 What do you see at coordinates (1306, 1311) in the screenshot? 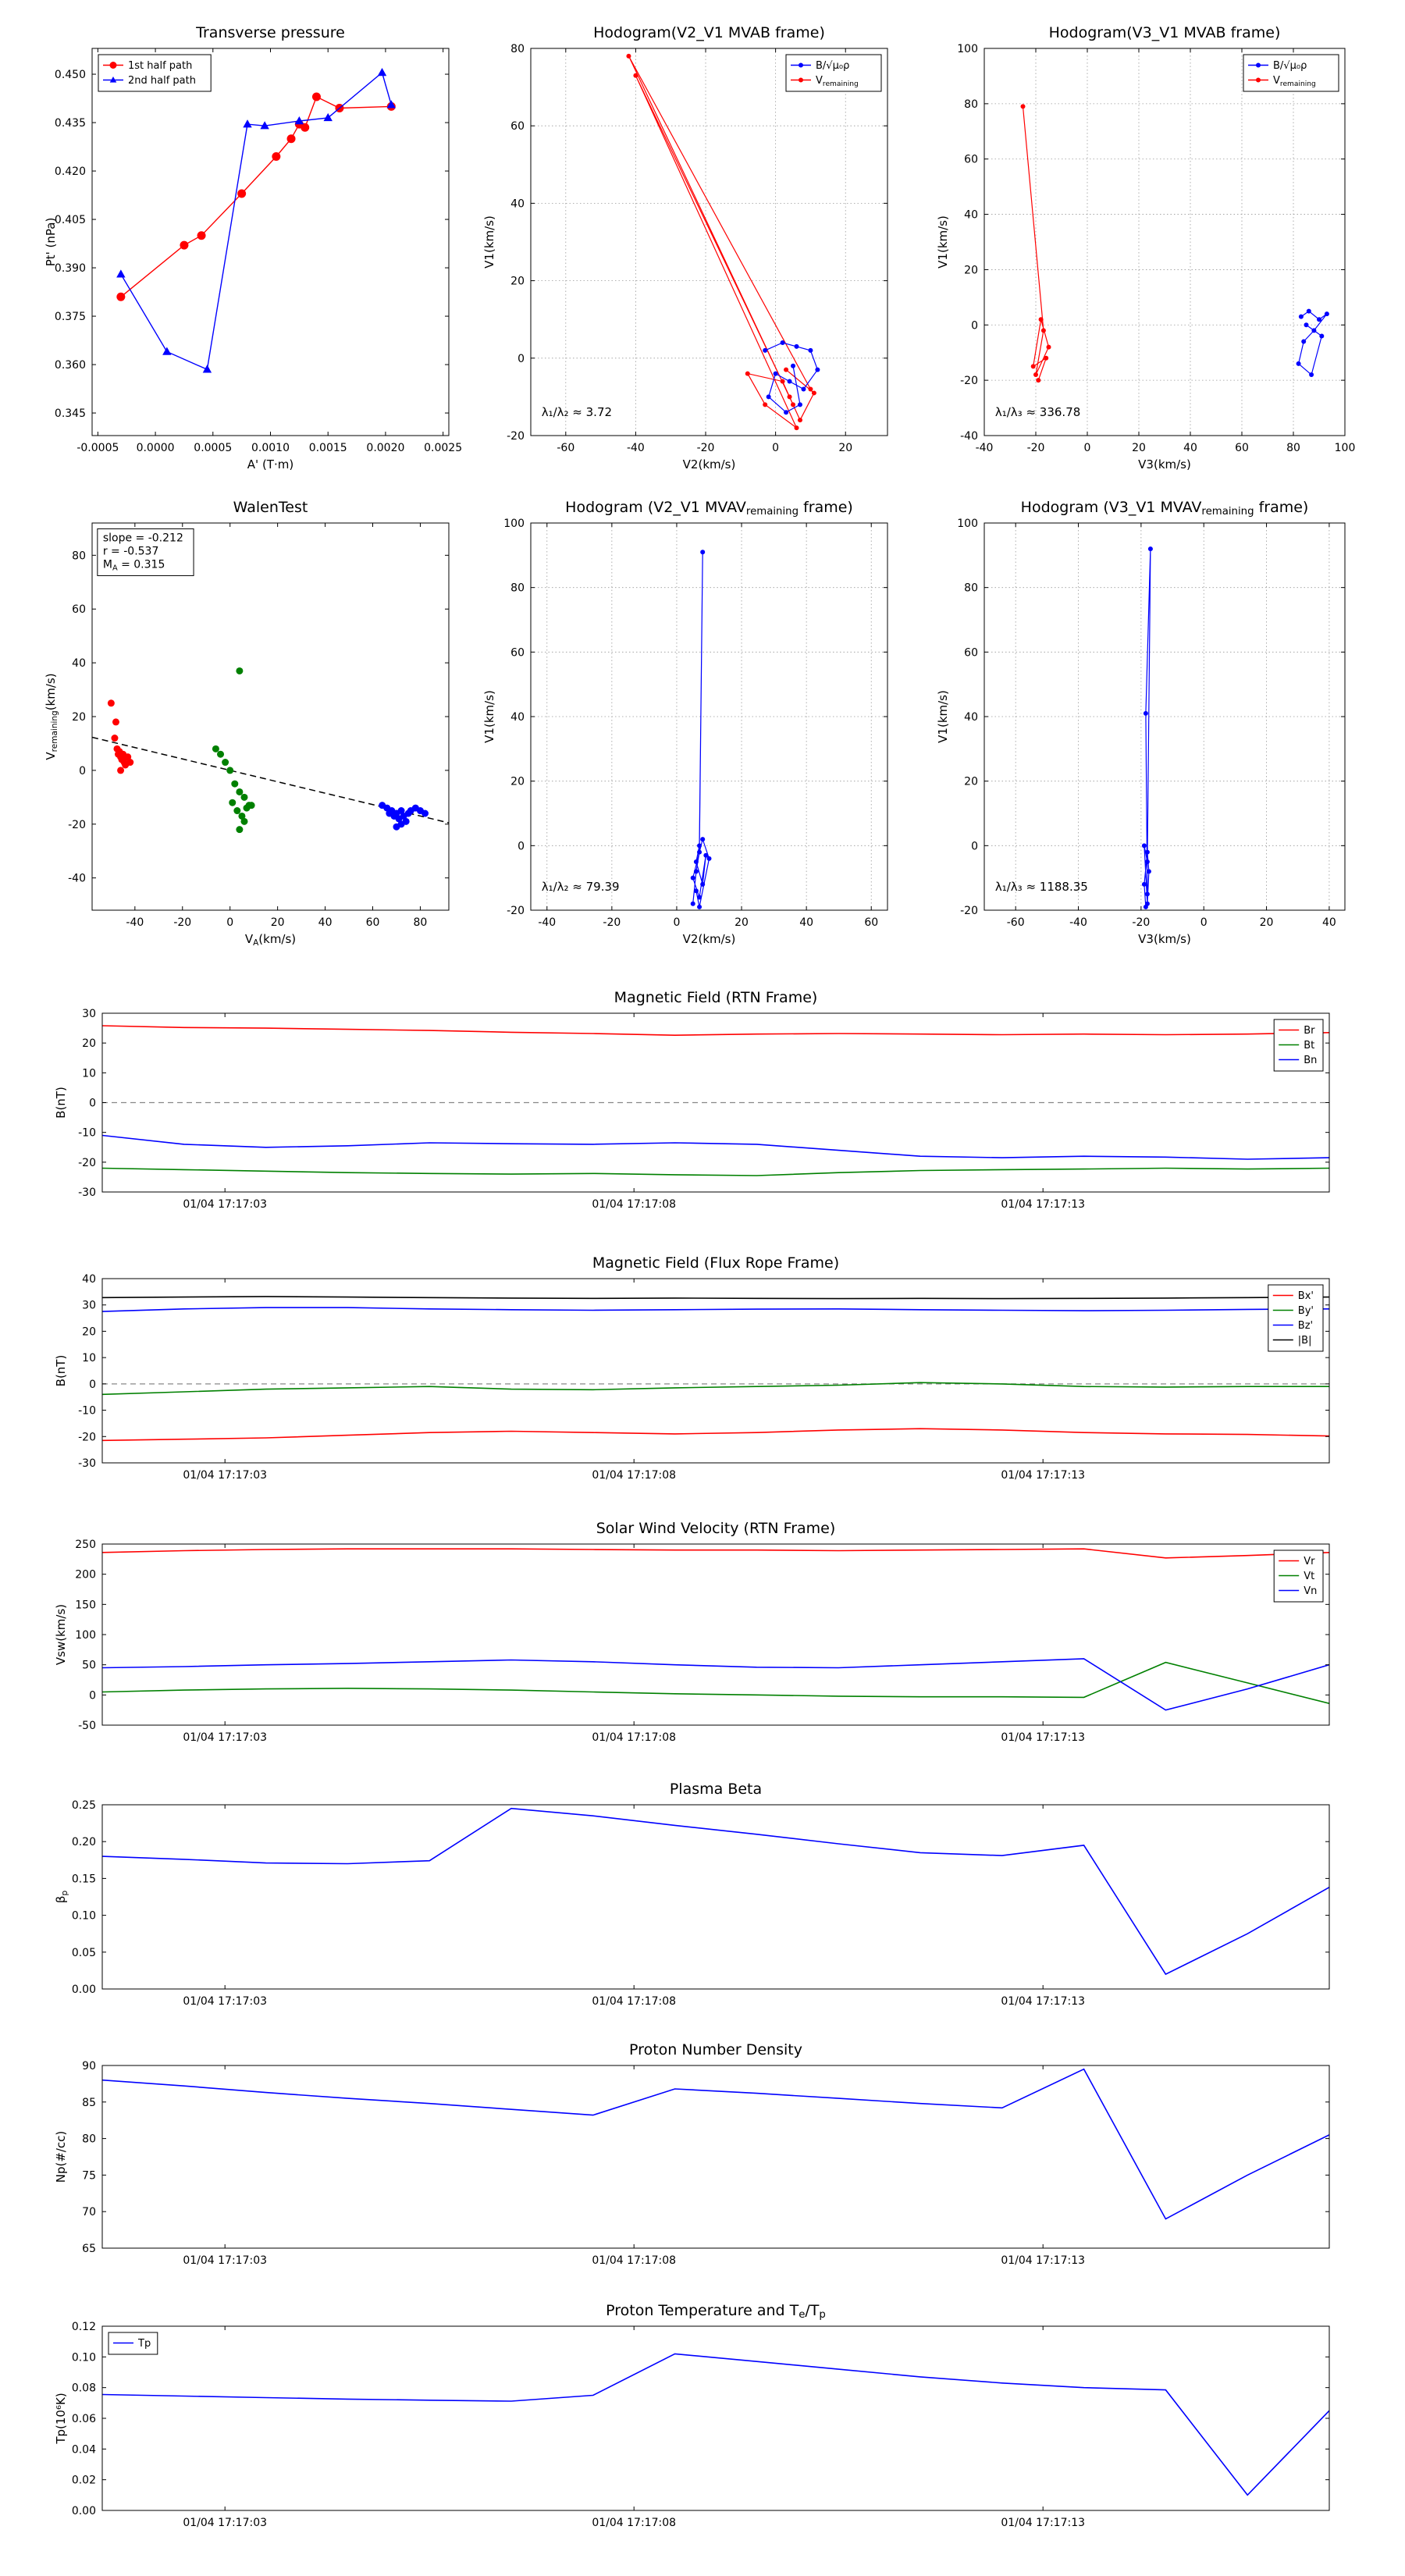
I see `svg-text: By'` at bounding box center [1306, 1311].